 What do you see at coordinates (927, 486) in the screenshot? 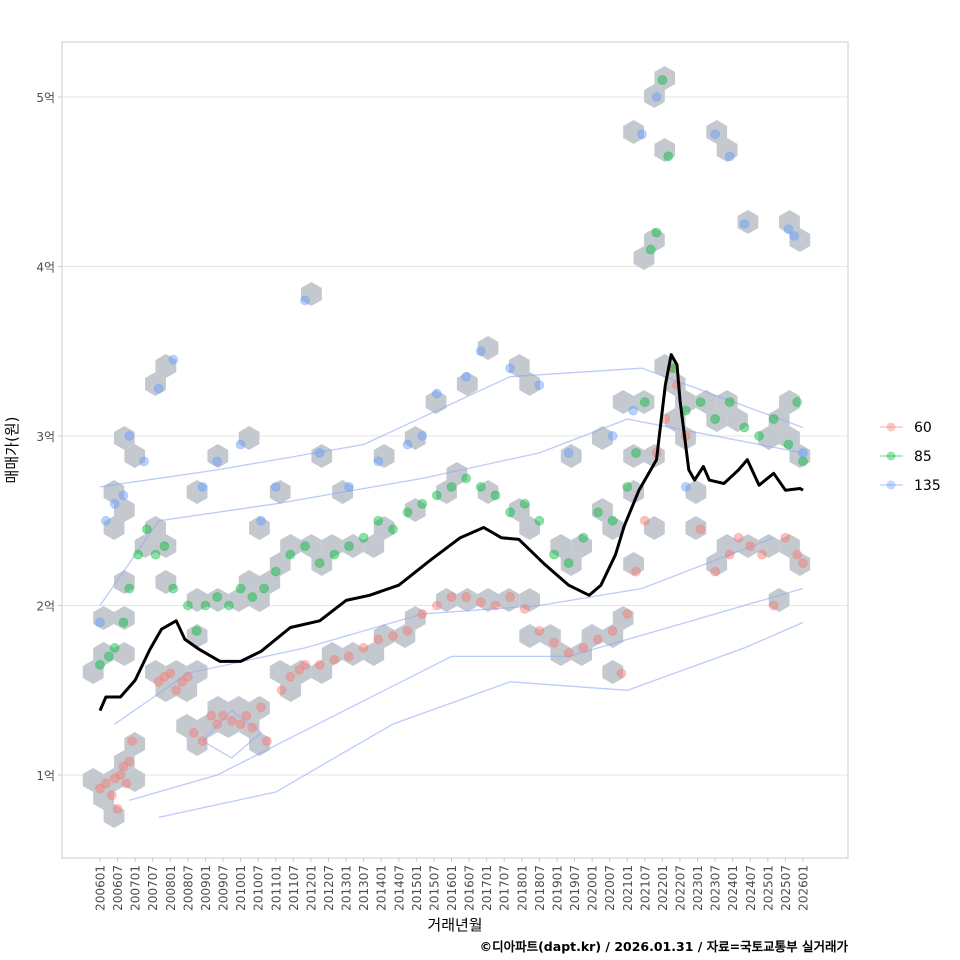
I see `legend-label-135: 135` at bounding box center [927, 486].